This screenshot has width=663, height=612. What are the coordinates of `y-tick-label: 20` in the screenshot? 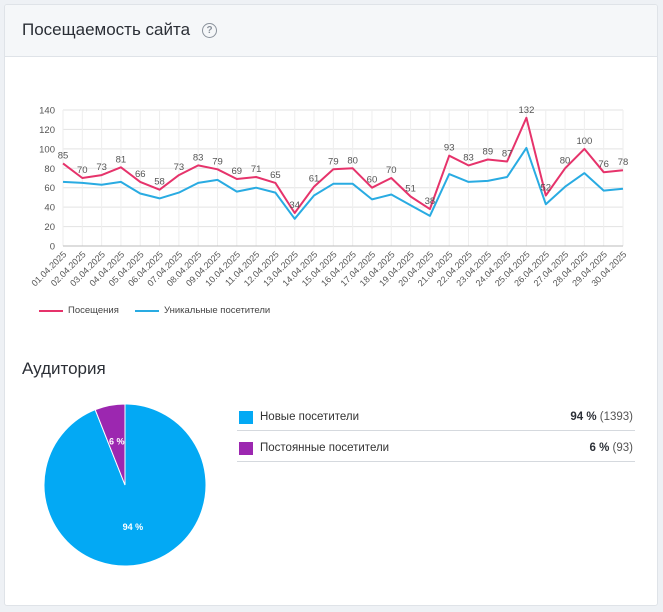 It's located at (49, 227).